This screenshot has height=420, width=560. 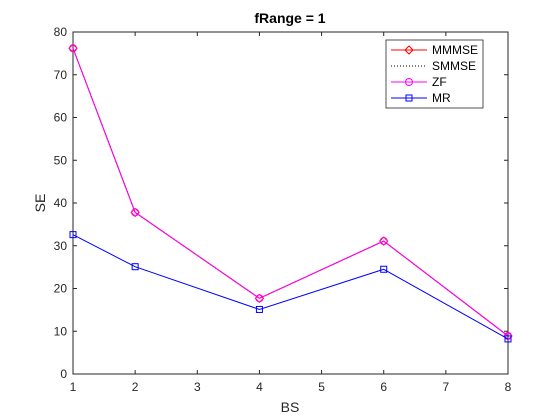 I want to click on legend: MMMSE SMMSE ZF MR, so click(x=434, y=74).